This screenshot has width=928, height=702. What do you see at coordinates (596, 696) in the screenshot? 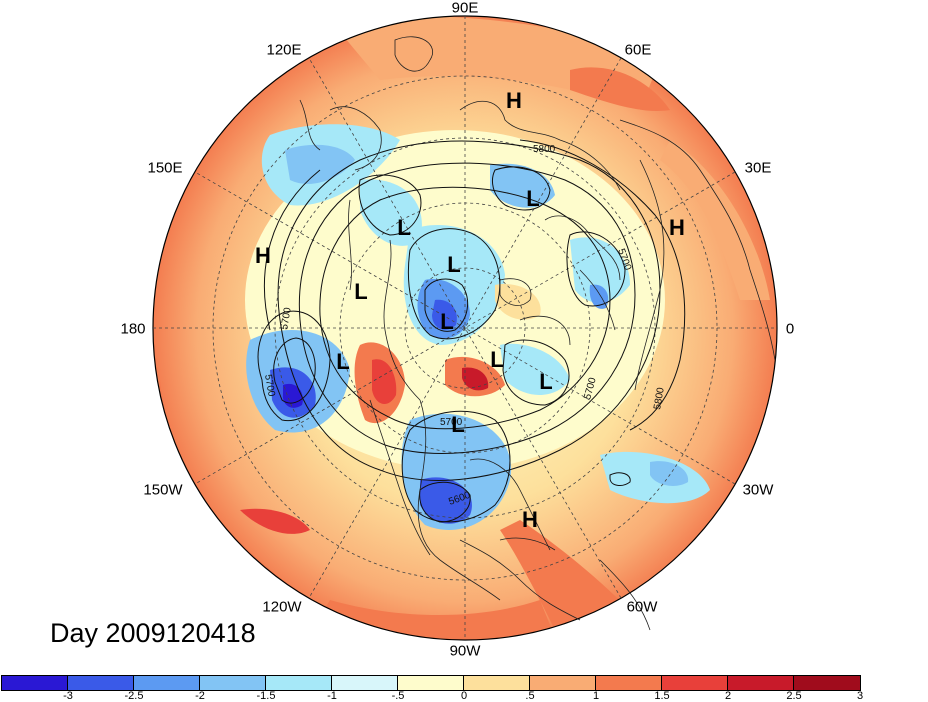
I see `colorbar-tick-label: 1` at bounding box center [596, 696].